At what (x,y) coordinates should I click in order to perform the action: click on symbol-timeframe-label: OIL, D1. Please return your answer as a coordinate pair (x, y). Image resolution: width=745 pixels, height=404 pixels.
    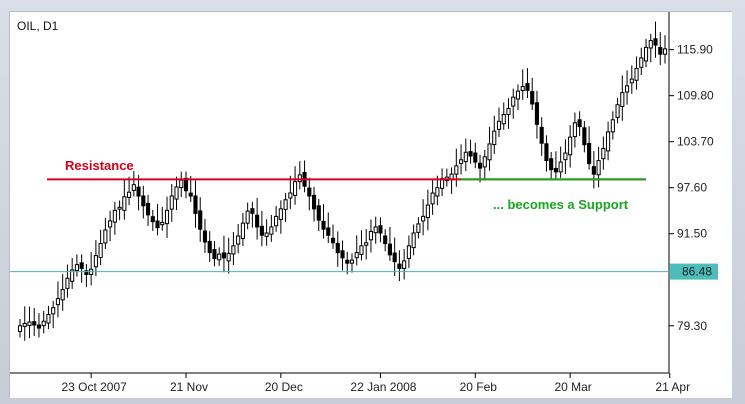
    Looking at the image, I should click on (38, 26).